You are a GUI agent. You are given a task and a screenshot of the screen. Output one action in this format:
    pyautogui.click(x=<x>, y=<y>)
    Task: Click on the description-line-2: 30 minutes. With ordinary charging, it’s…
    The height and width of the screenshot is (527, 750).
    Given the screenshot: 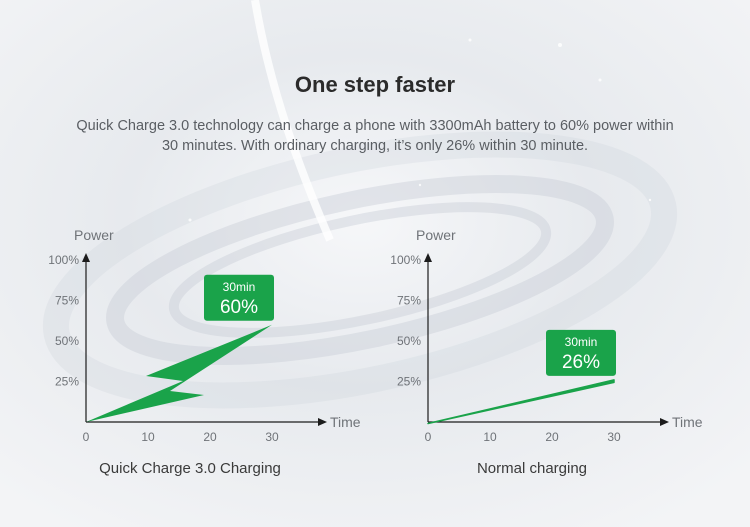 What is the action you would take?
    pyautogui.click(x=375, y=146)
    